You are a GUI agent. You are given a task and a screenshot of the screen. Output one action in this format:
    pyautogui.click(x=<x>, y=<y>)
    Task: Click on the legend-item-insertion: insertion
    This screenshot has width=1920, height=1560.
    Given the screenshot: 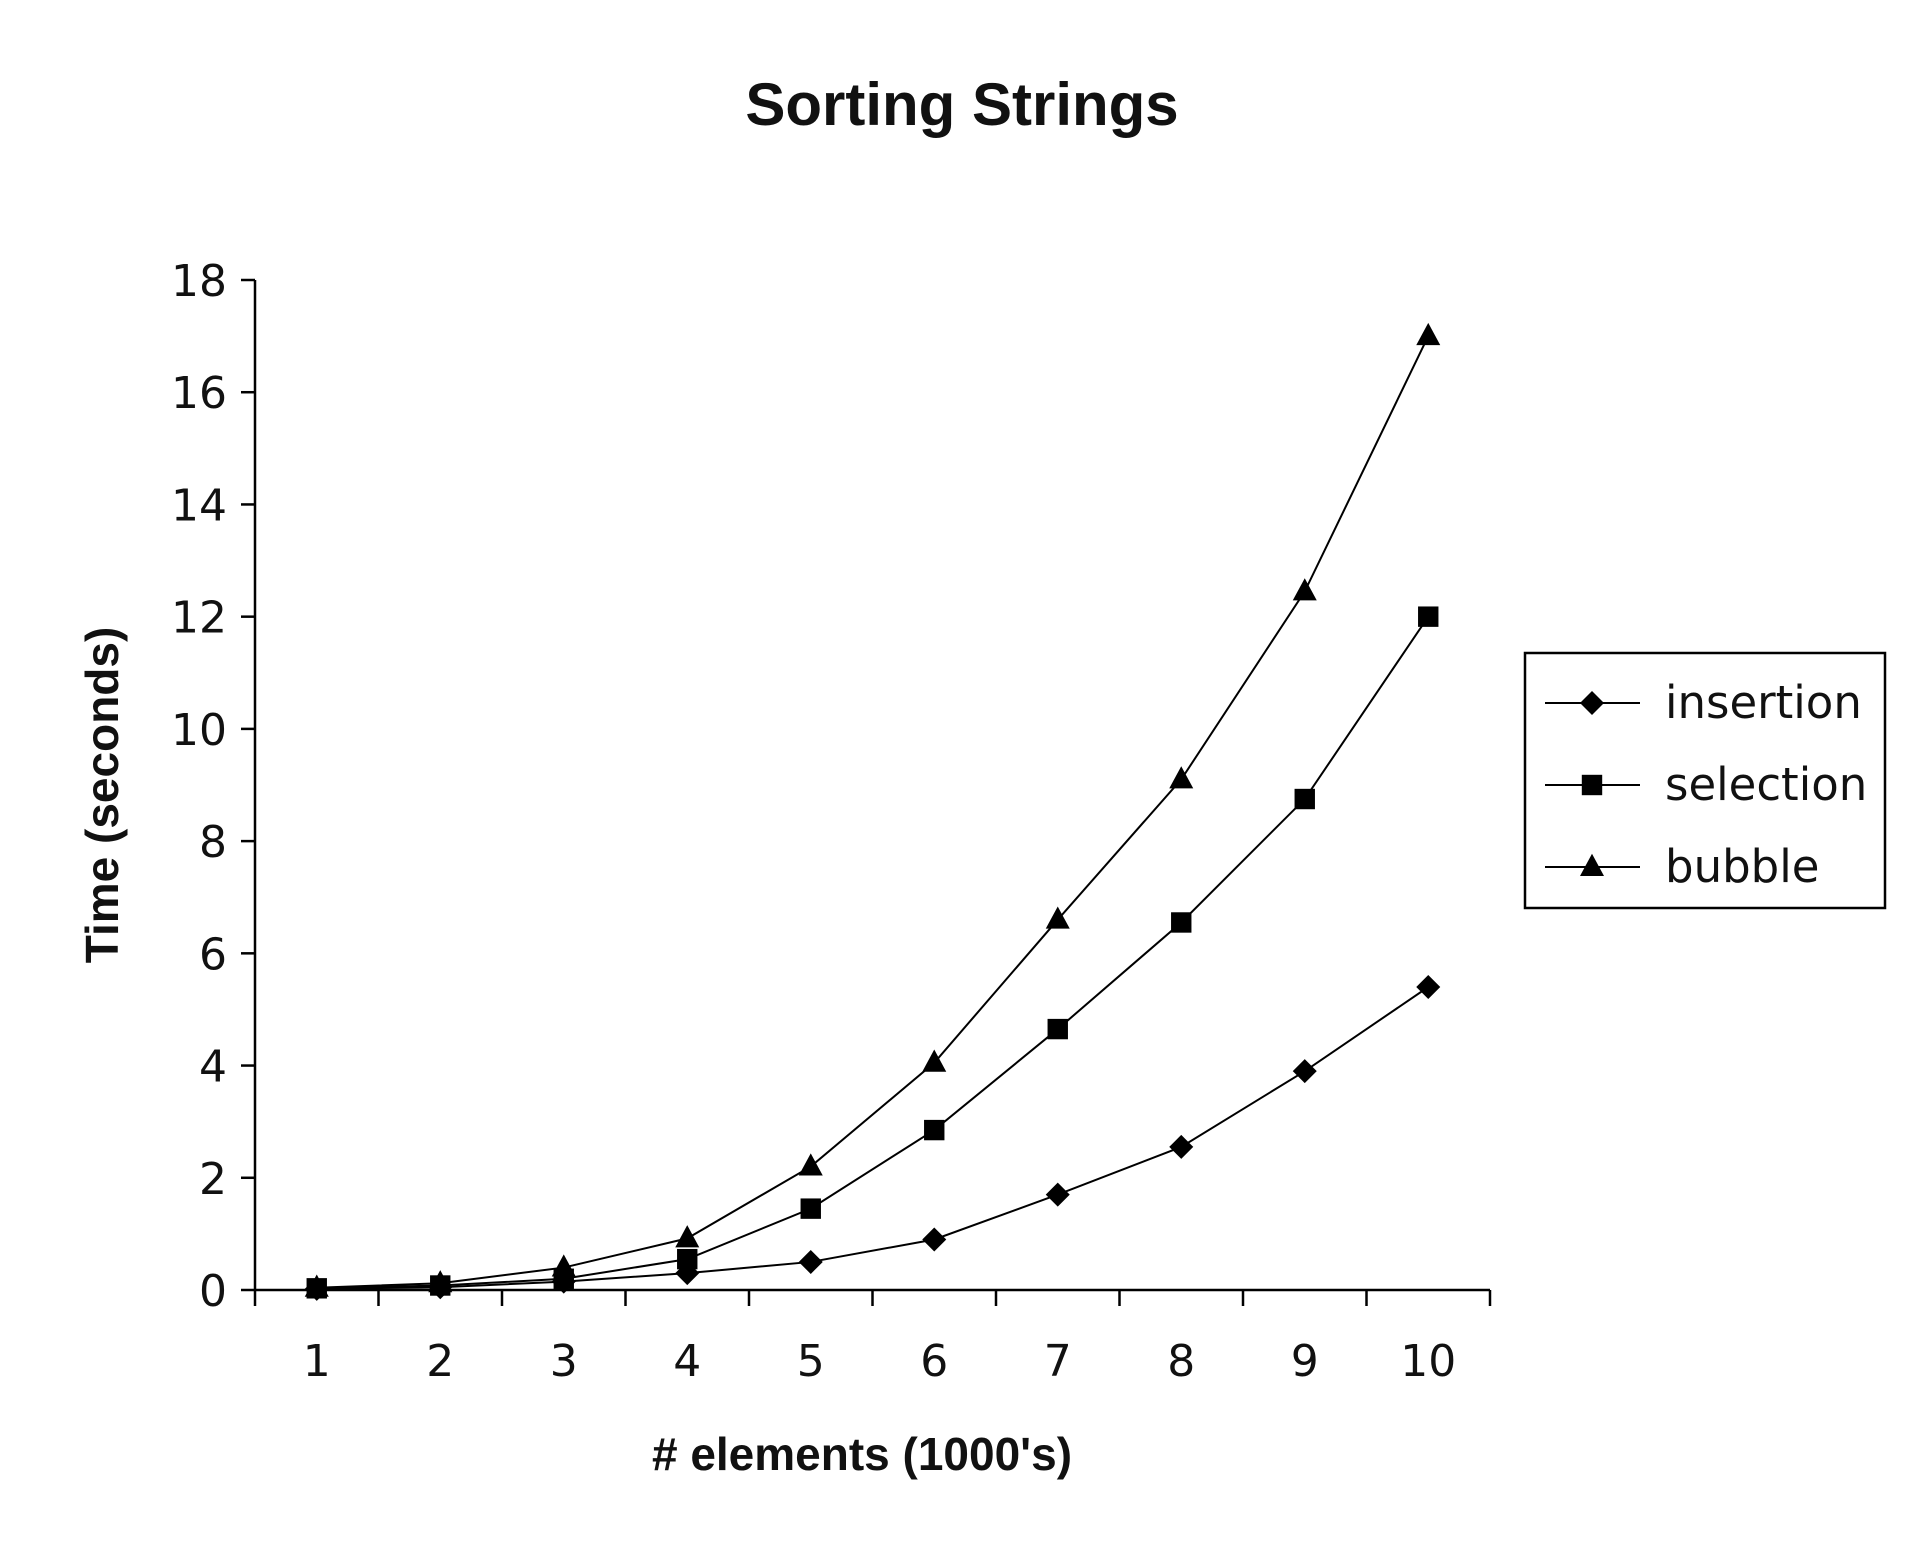 What is the action you would take?
    pyautogui.click(x=1703, y=702)
    